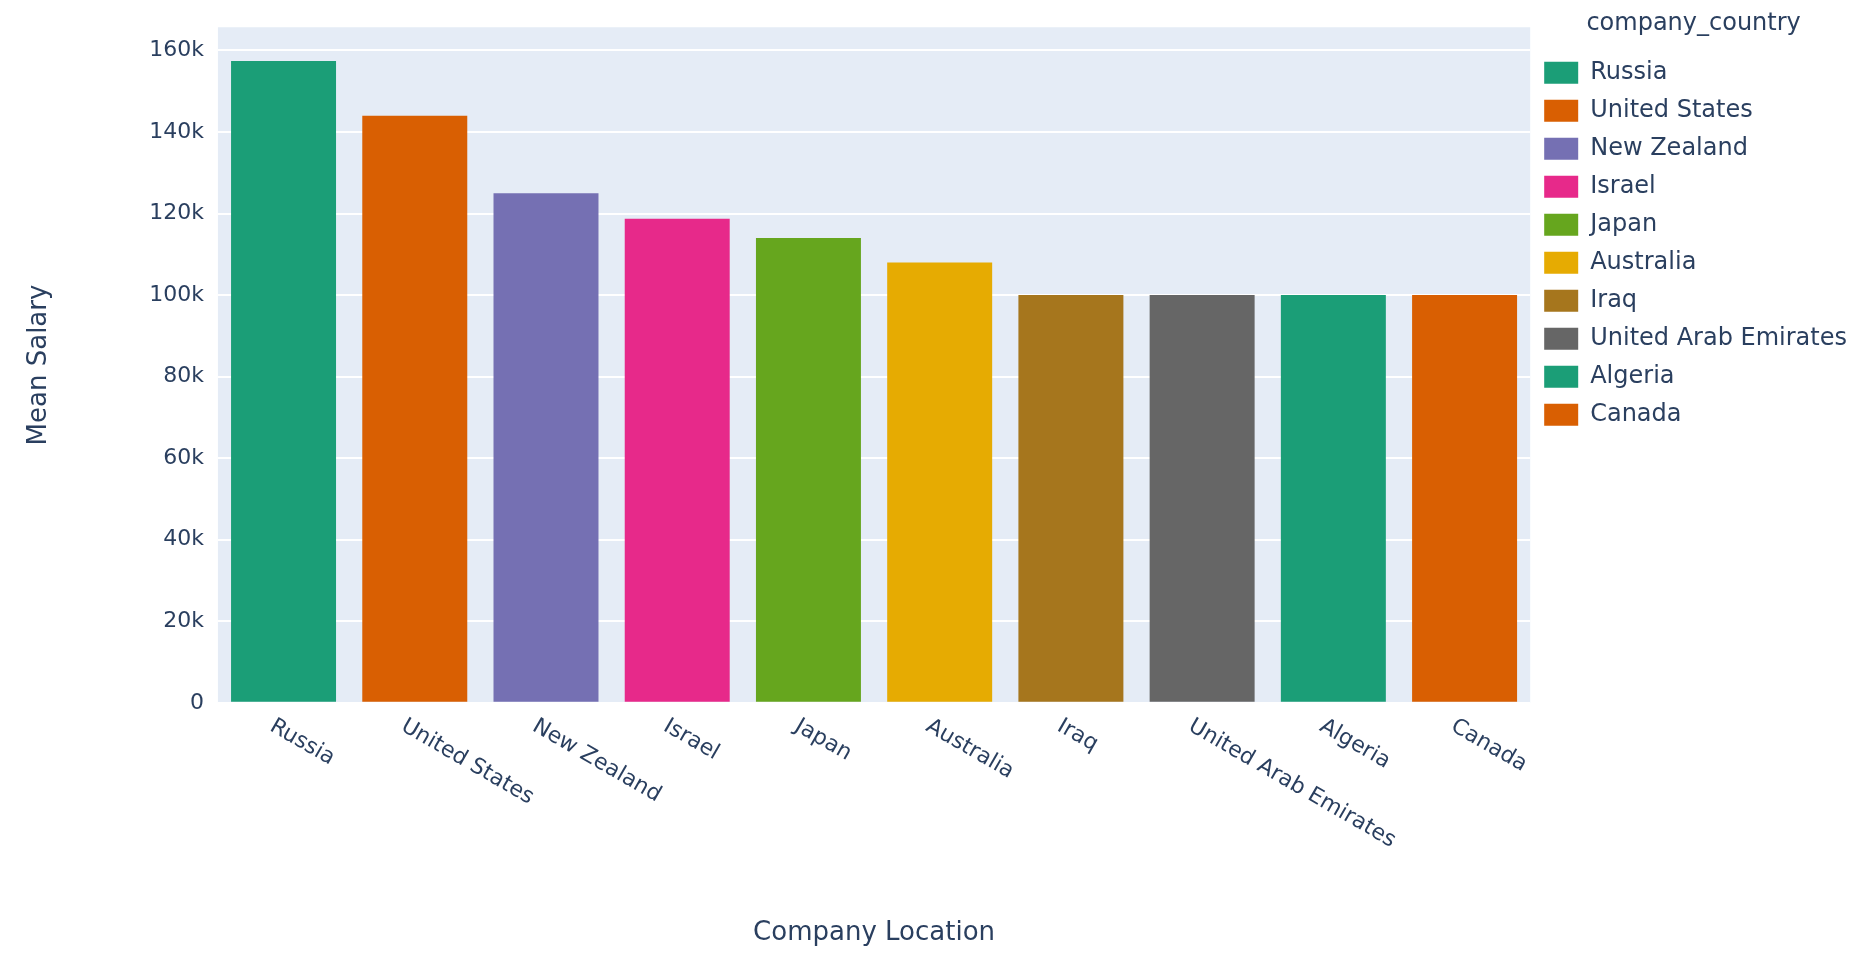  I want to click on legend-label: New Zealand, so click(1669, 147).